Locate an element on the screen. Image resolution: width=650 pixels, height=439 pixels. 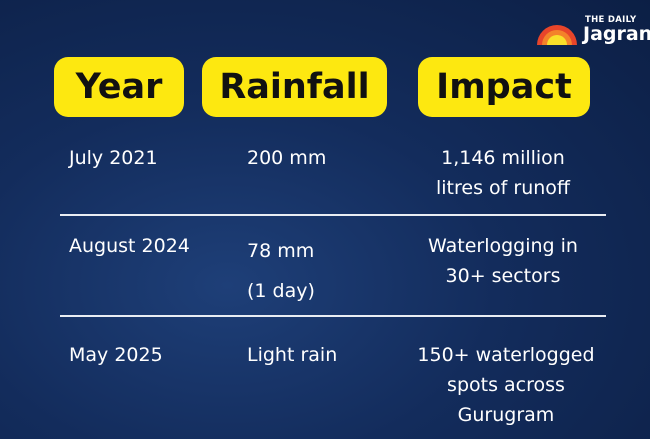
row3-rainfall: Light rain is located at coordinates (292, 355).